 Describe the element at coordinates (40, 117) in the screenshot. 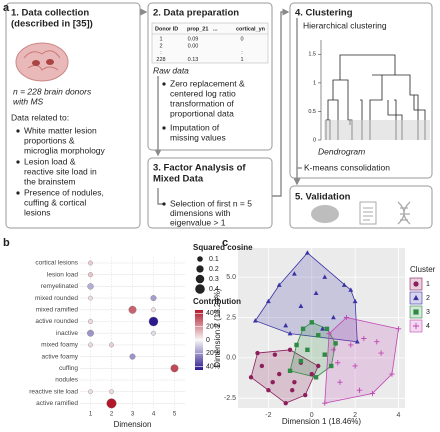

I see `intro: Data related to:` at that location.